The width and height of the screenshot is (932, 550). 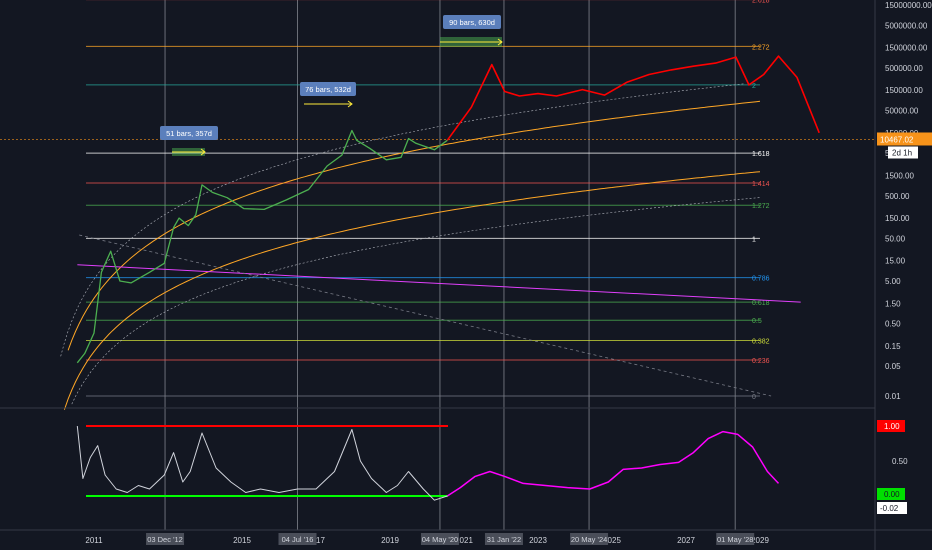 I want to click on price-tick-label: 15000000.00, so click(x=908, y=5).